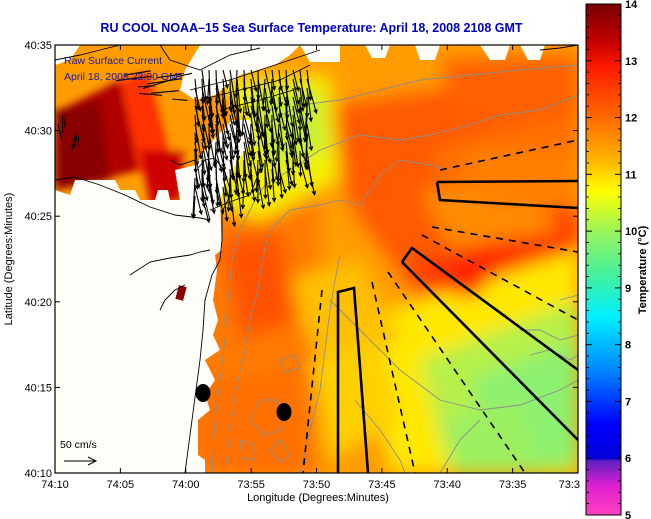  Describe the element at coordinates (38, 474) in the screenshot. I see `y-tick-label: 40:10` at that location.